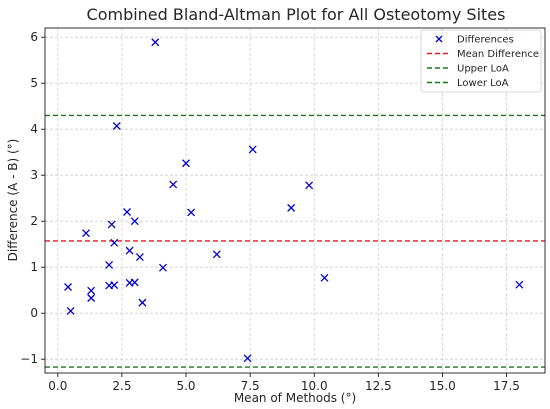  I want to click on legend-label: Mean Difference, so click(498, 54).